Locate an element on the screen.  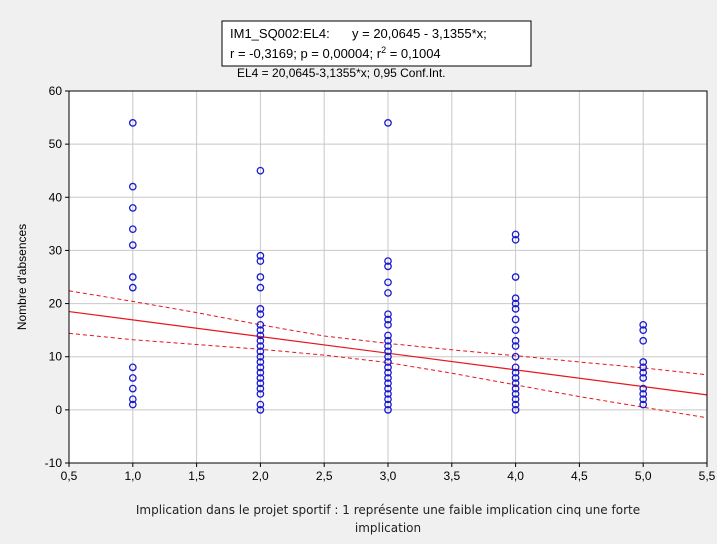
y-tick-label: 50 is located at coordinates (56, 144).